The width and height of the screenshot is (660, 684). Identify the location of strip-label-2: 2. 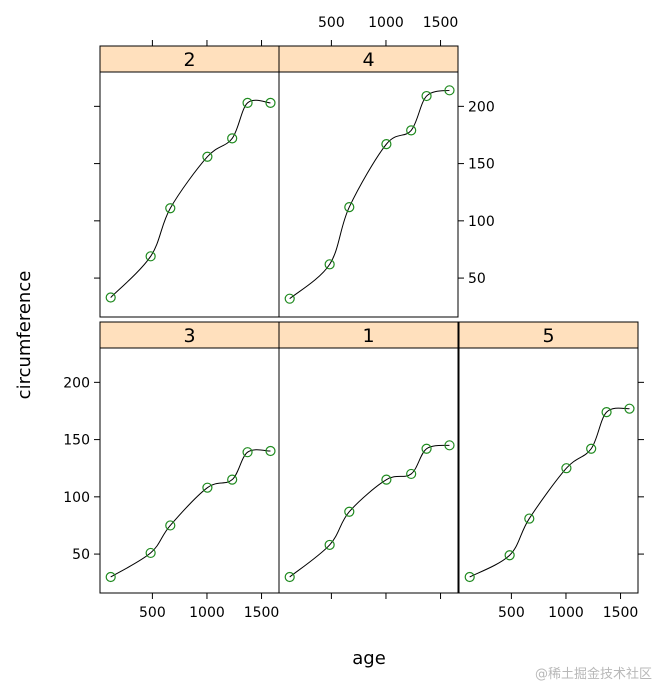
(189, 60).